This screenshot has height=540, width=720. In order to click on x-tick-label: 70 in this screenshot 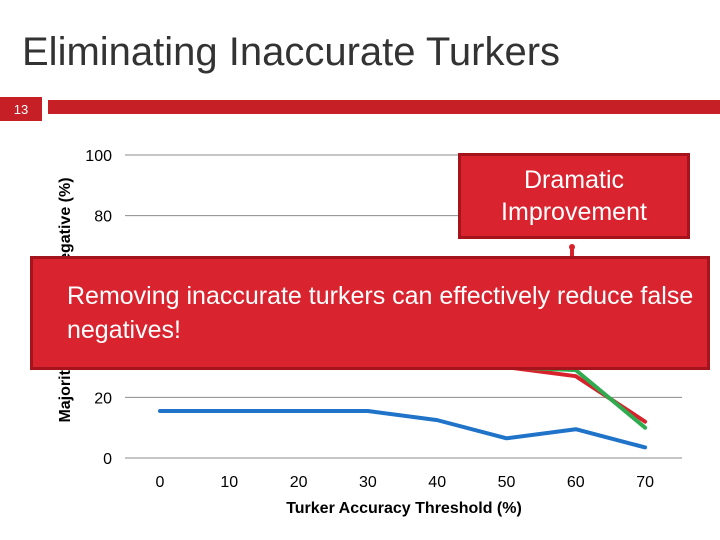, I will do `click(645, 482)`.